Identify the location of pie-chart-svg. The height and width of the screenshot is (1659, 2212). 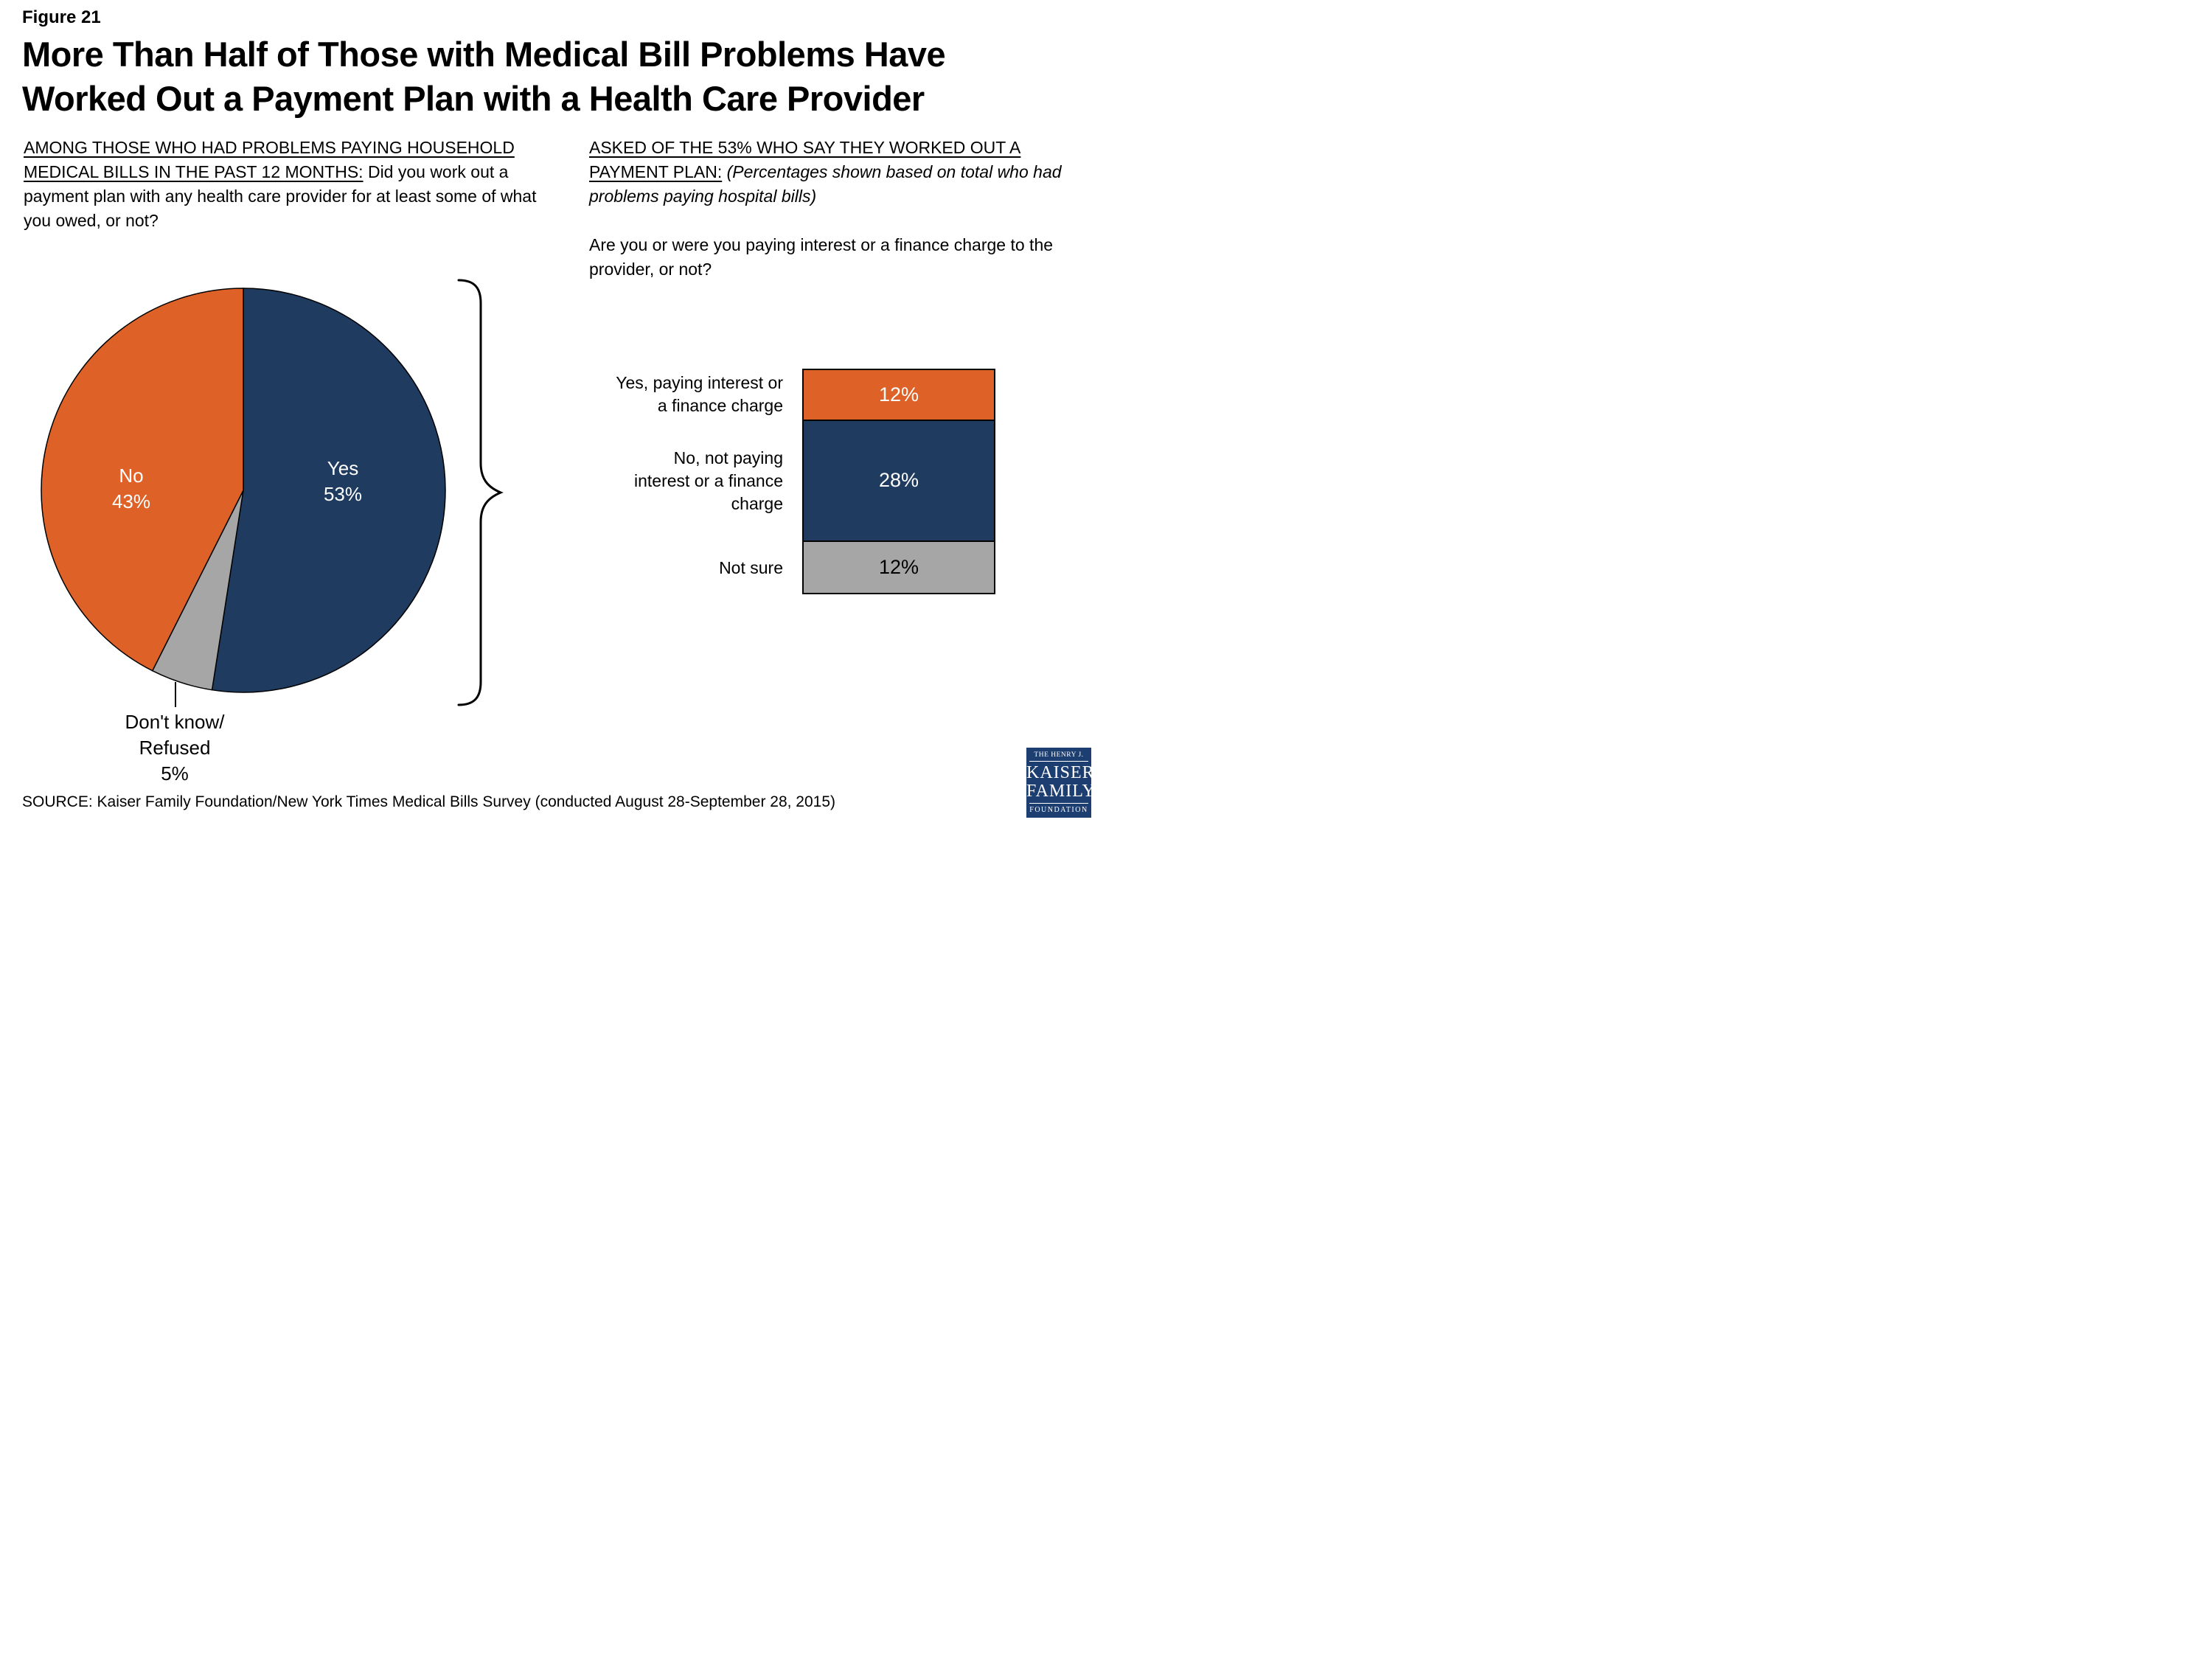
(243, 490).